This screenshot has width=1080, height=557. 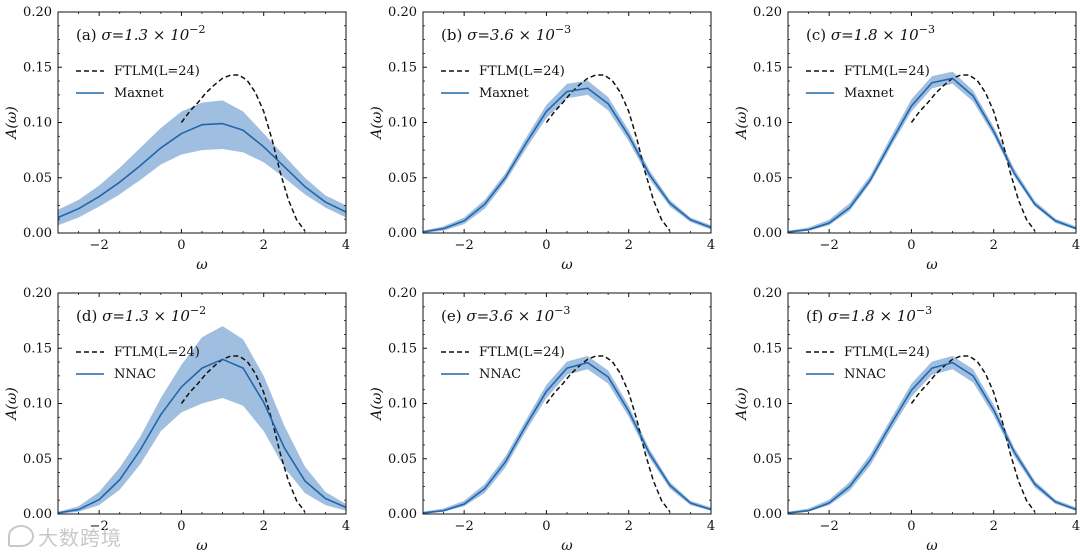 What do you see at coordinates (141, 314) in the screenshot?
I see `panel-title: (d) σ=1.3 × 10−2` at bounding box center [141, 314].